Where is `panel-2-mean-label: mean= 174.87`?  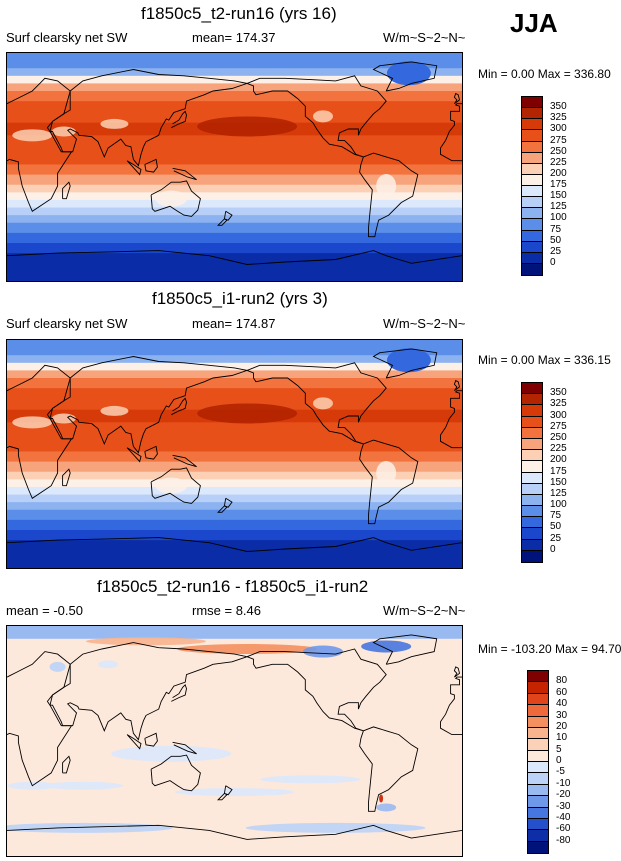
panel-2-mean-label: mean= 174.87 is located at coordinates (234, 323).